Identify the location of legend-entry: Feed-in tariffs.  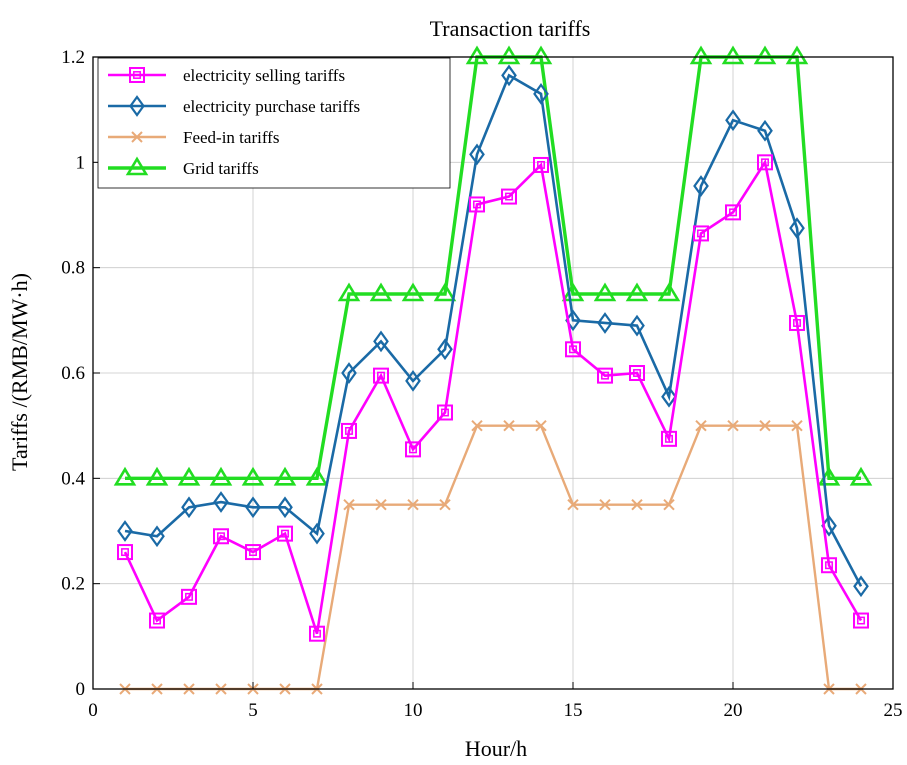
(193, 137).